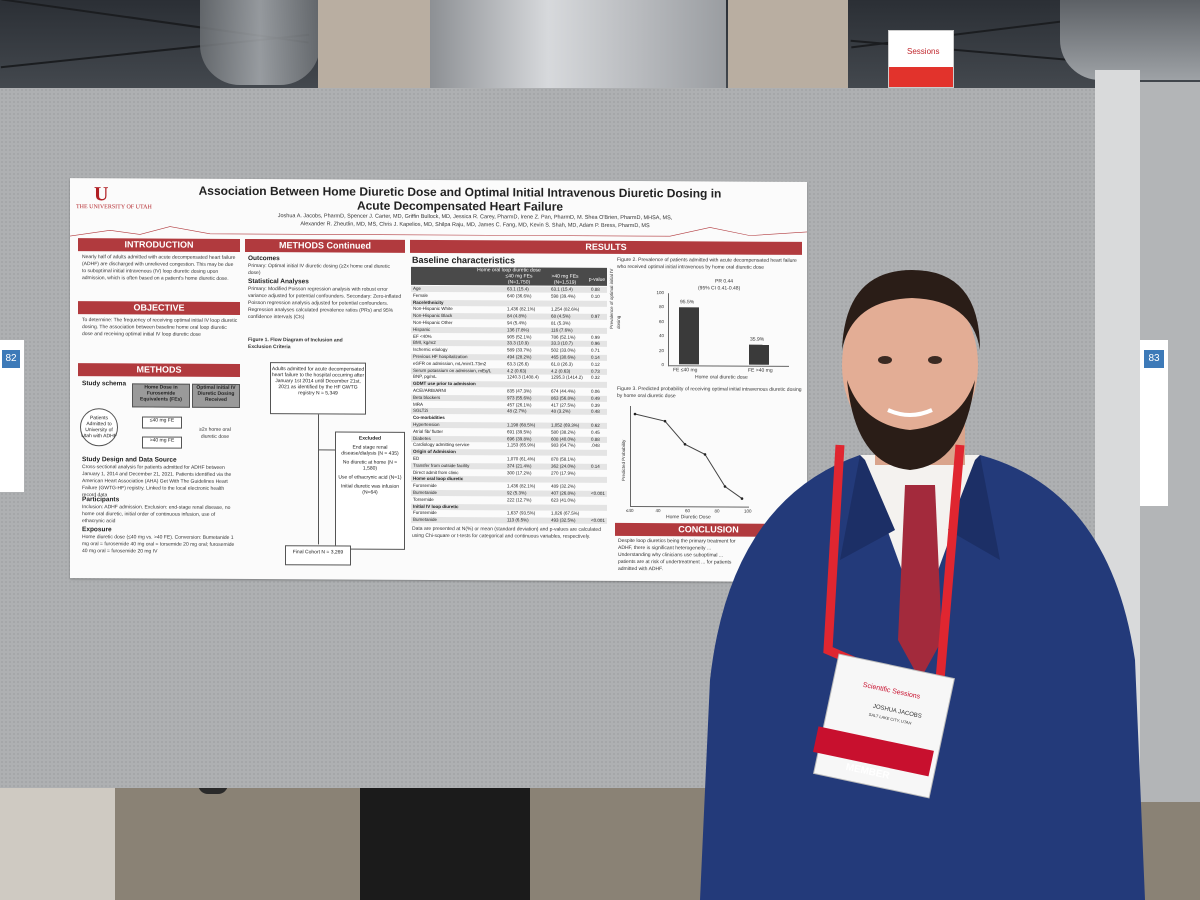 Image resolution: width=1200 pixels, height=900 pixels. I want to click on results-header: RESULTS, so click(606, 247).